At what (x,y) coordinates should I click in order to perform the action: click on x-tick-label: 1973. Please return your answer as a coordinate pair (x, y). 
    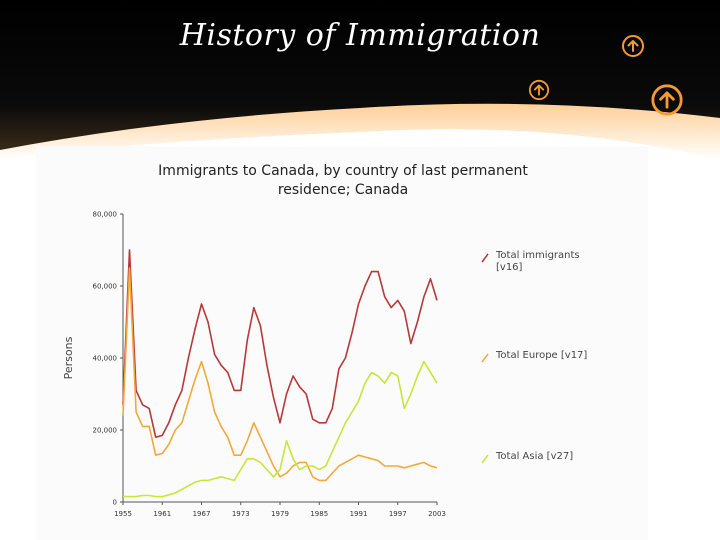
    Looking at the image, I should click on (241, 514).